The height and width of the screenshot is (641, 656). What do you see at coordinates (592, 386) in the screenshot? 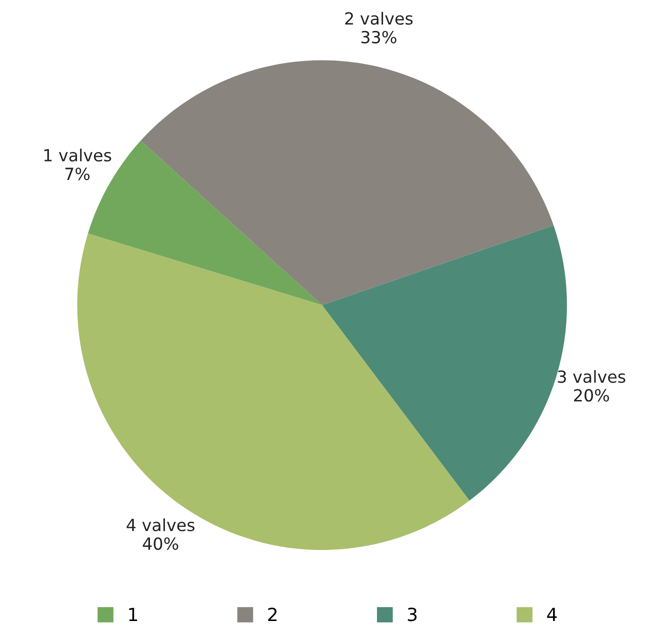
I see `data-label: 3 valves 20%` at bounding box center [592, 386].